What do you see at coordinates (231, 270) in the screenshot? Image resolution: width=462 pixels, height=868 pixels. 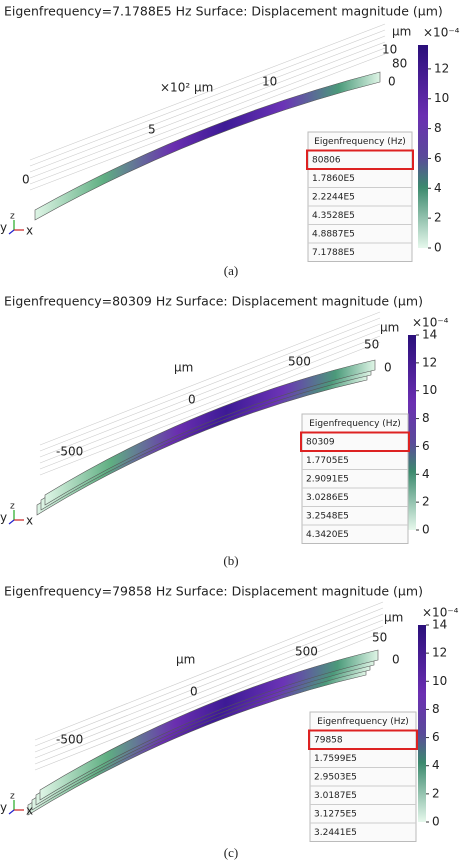 I see `caption: (a)` at bounding box center [231, 270].